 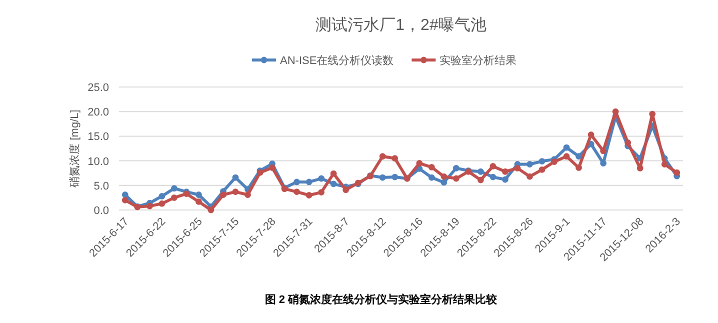 I want to click on caption: 图 2 硝氮浓度在线分析仪与实验室分析结果比较, so click(x=381, y=299).